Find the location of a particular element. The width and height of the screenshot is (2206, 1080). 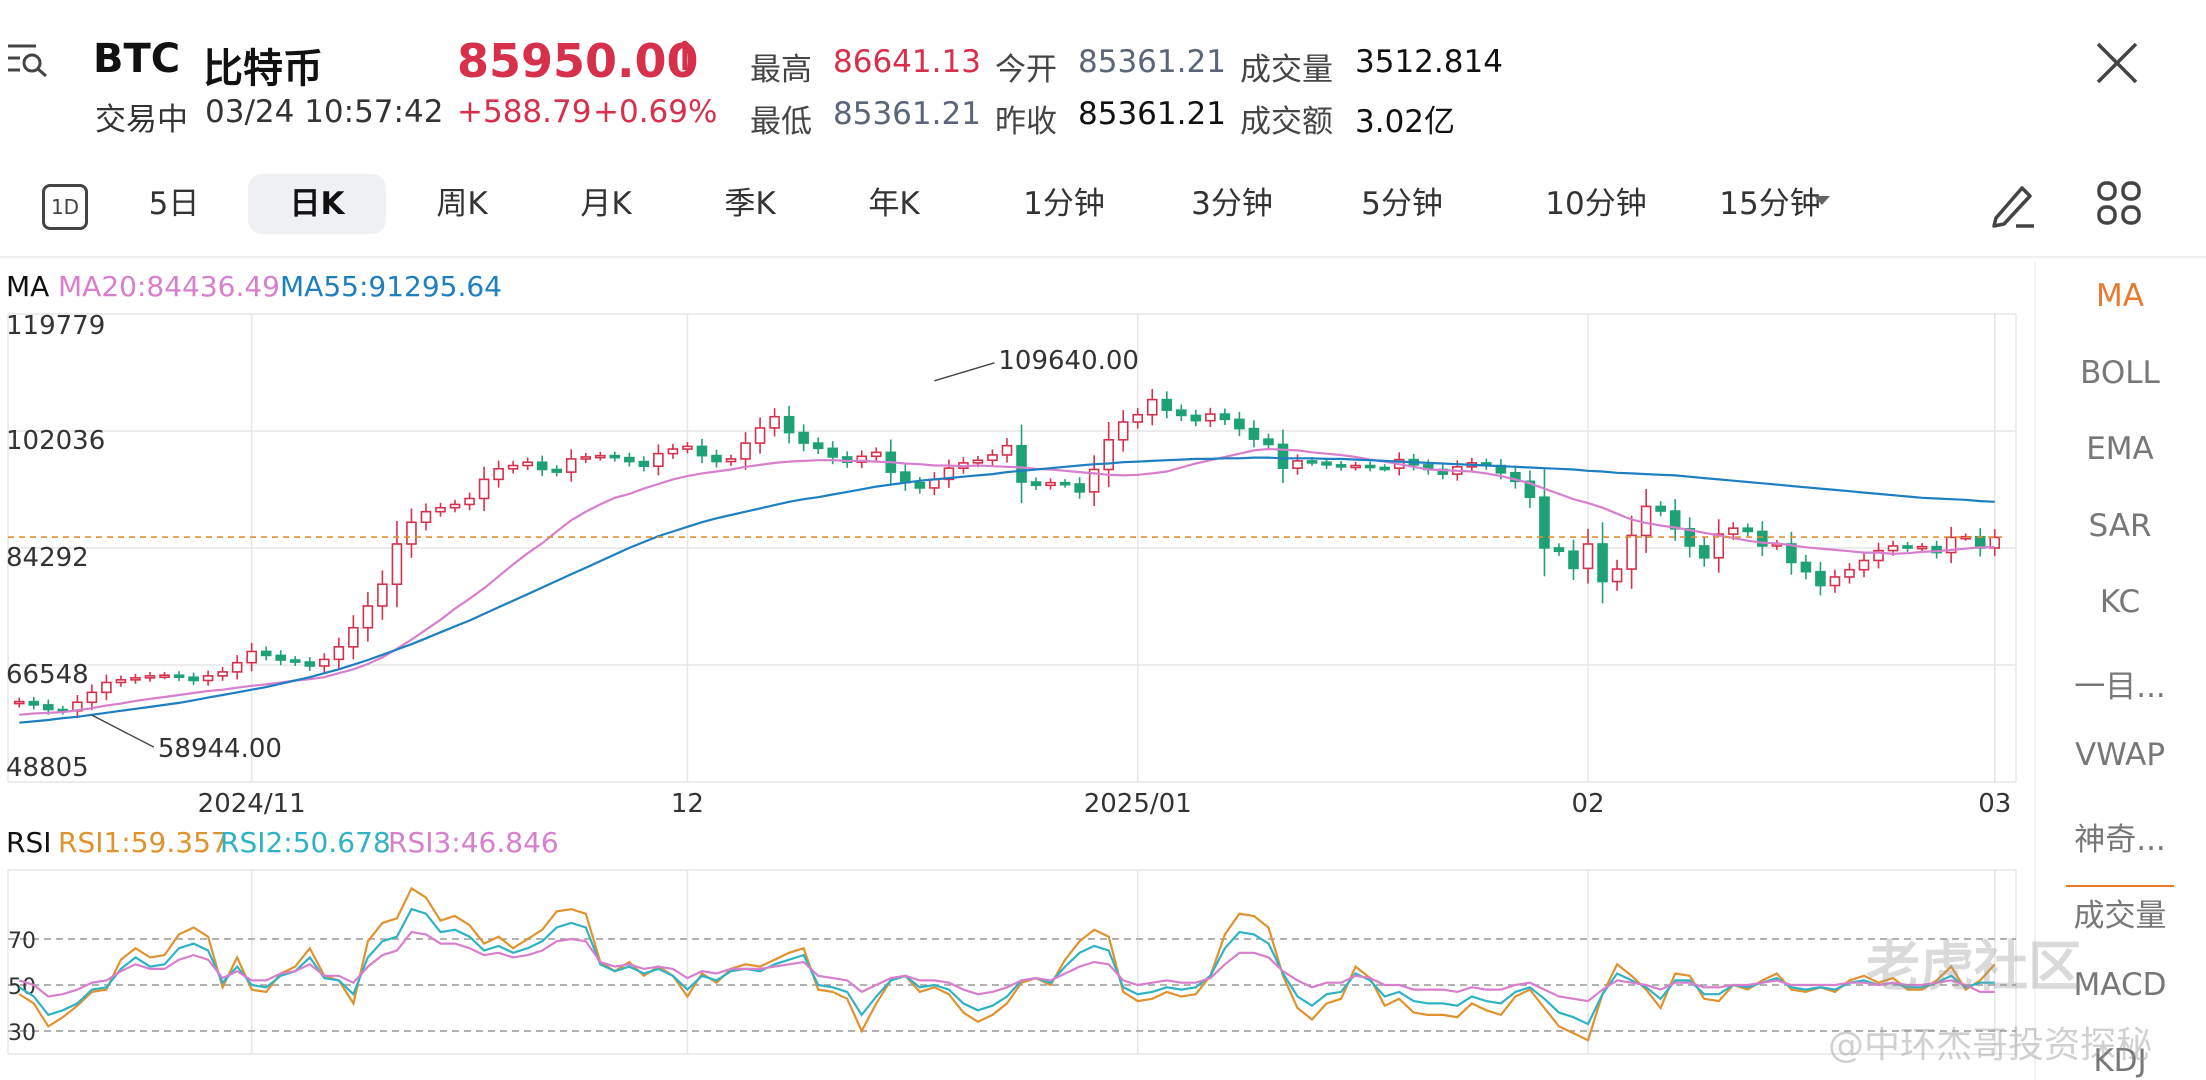

price-change-pct: +0.69% is located at coordinates (655, 112).